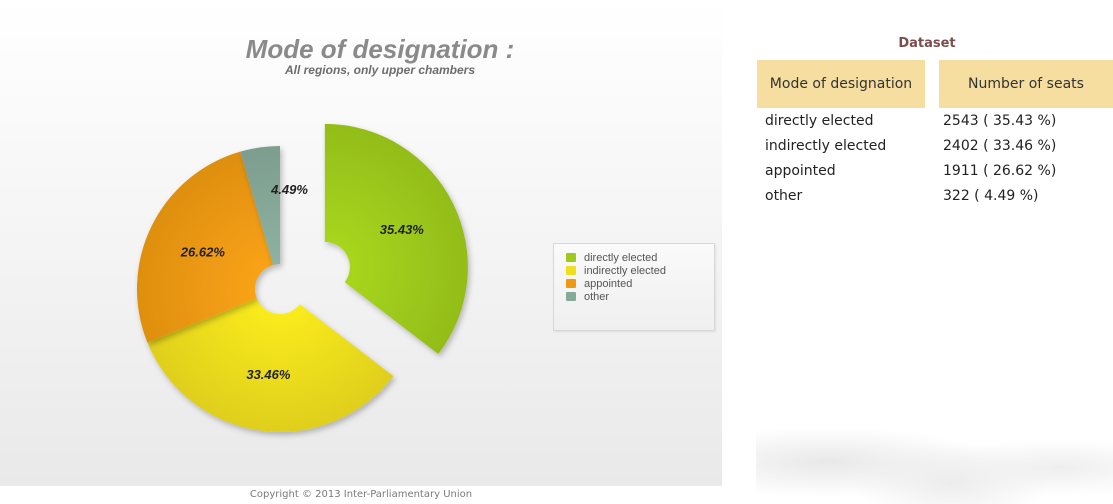 The height and width of the screenshot is (504, 1113). I want to click on pie-slice-appointed, so click(205, 247).